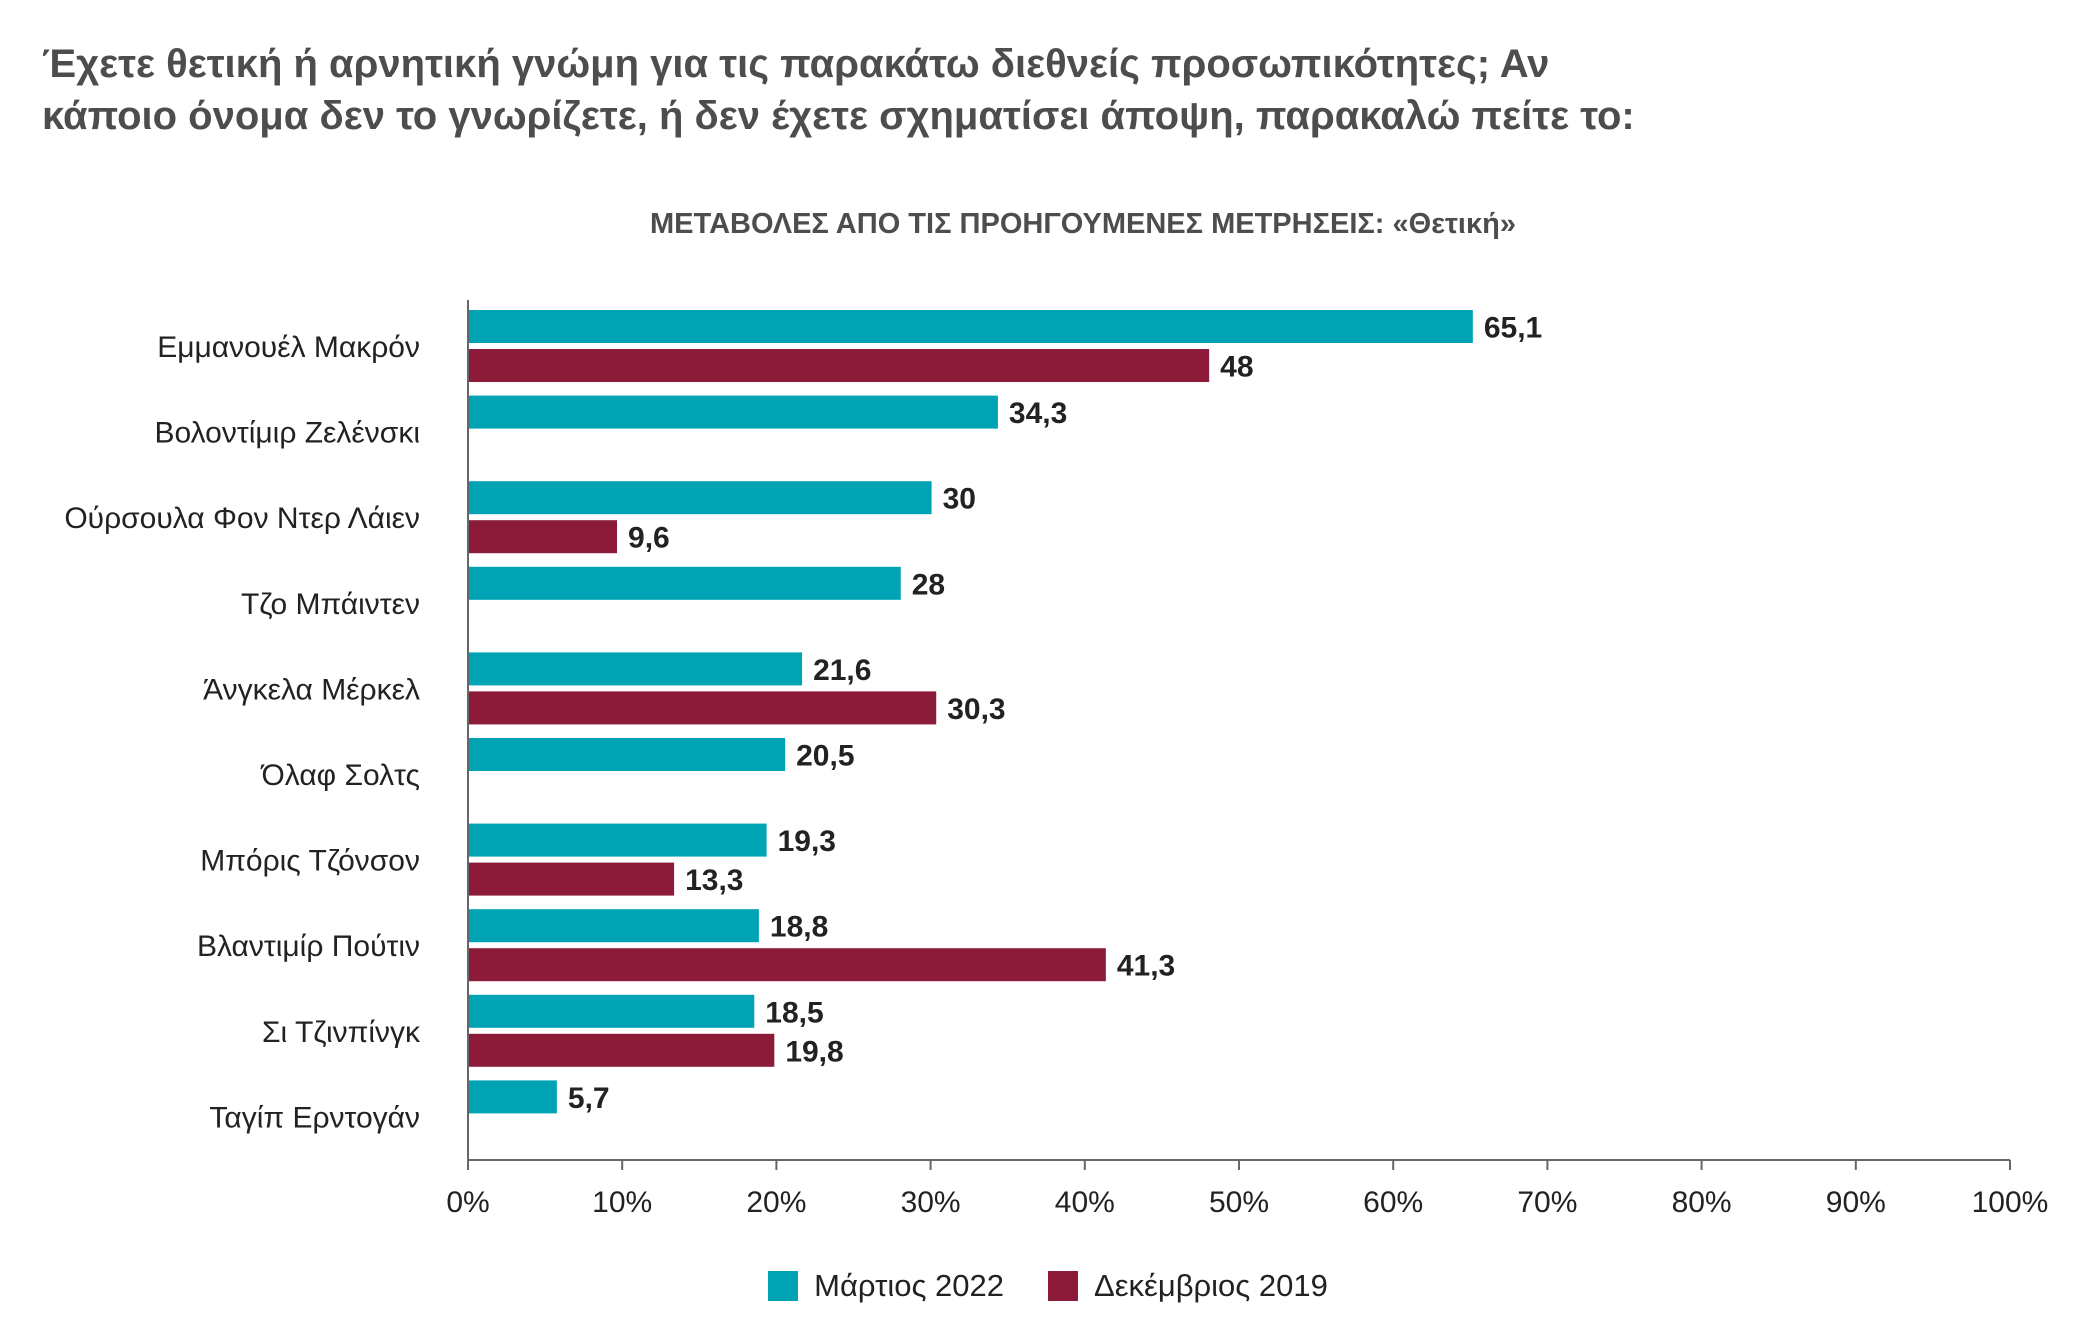 Image resolution: width=2096 pixels, height=1325 pixels. I want to click on legend: Μάρτιος 2022 Δεκέμβριος 2019, so click(1048, 1286).